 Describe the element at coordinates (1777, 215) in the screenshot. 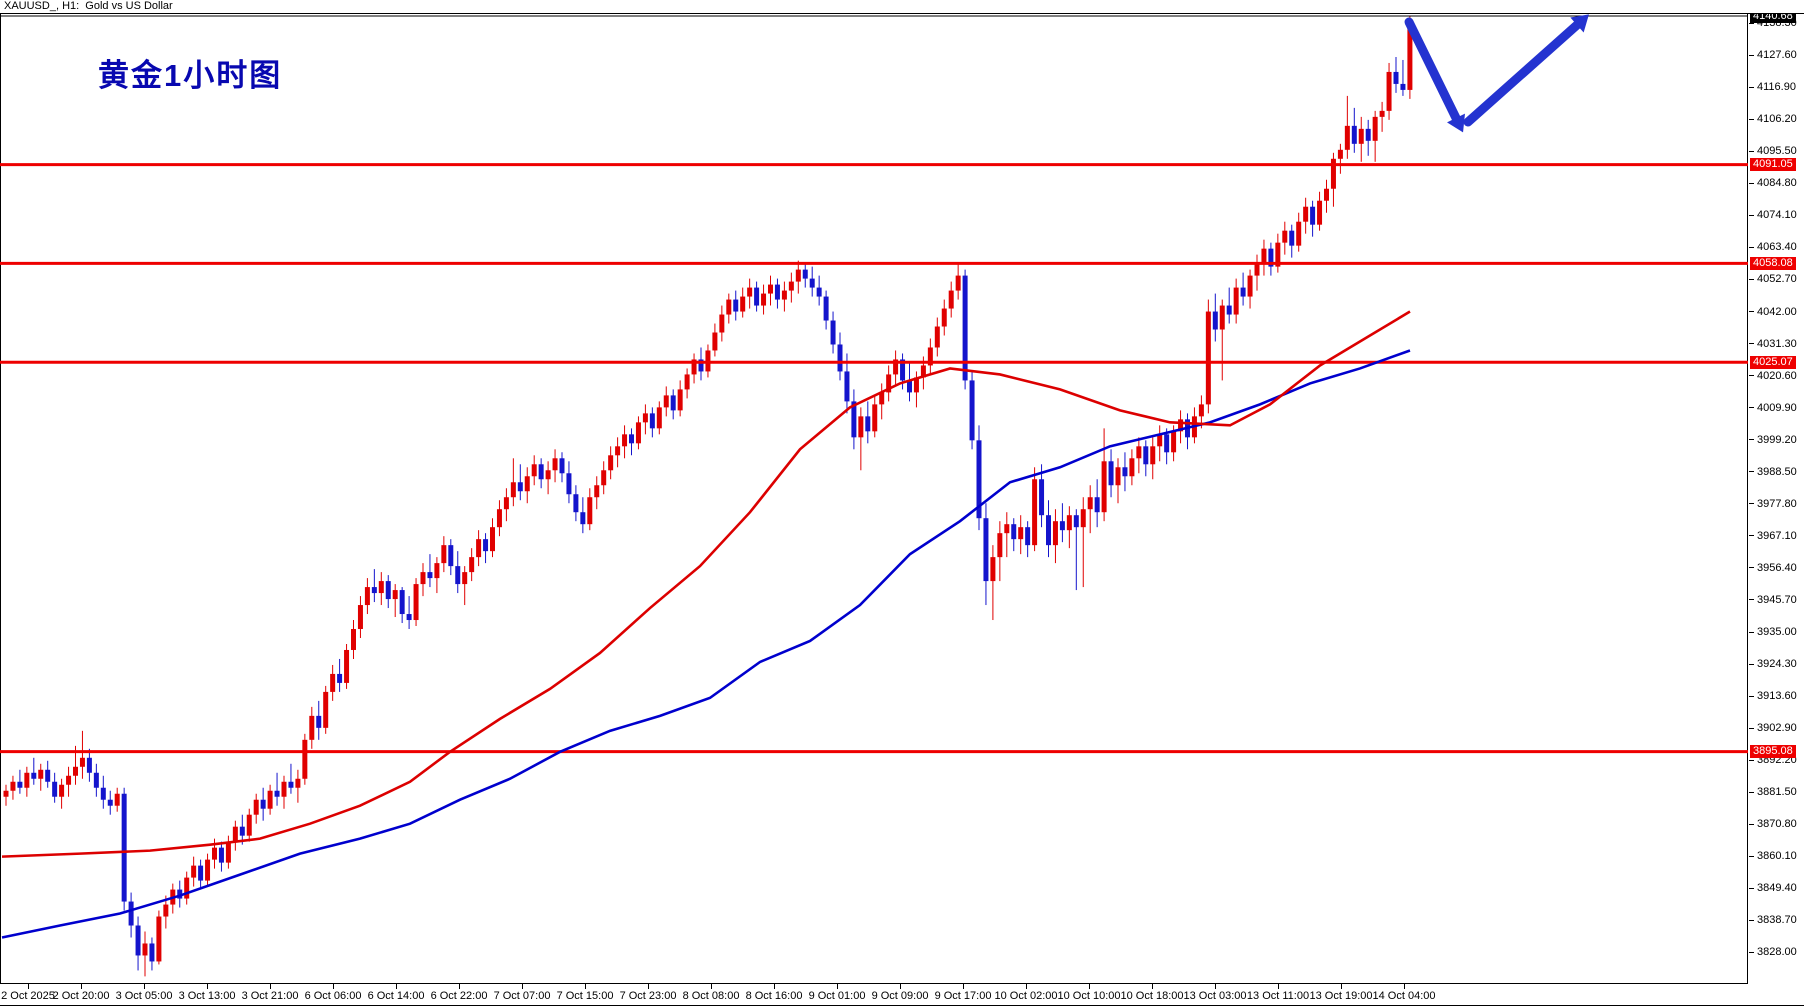

I see `price-tick-label: 4074.10` at that location.